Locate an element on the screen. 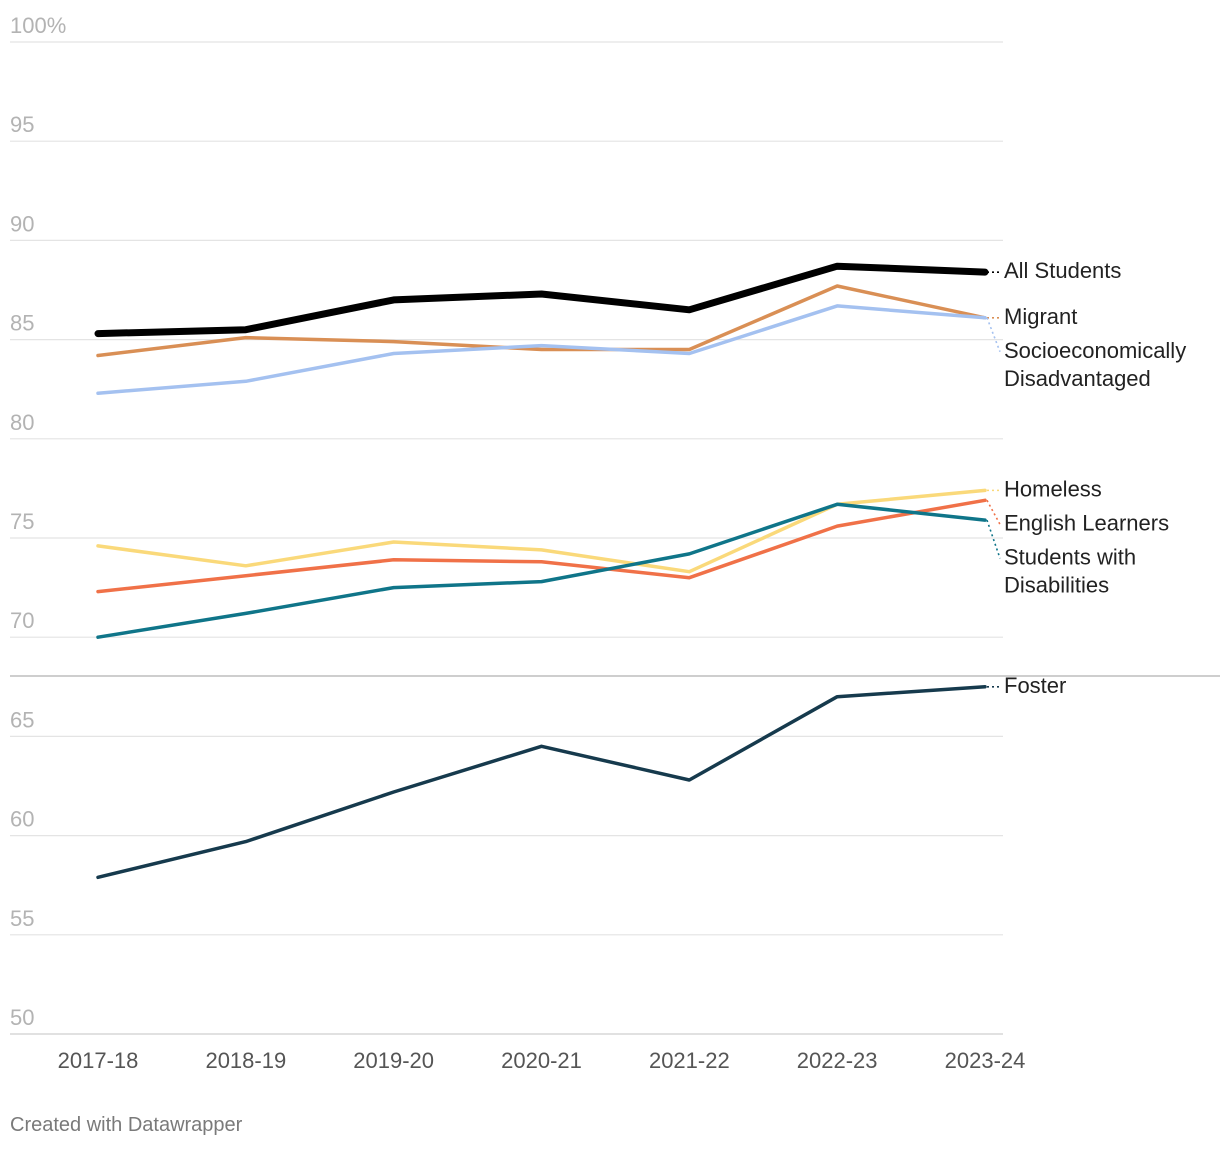 This screenshot has height=1150, width=1220. series-line-students-with-disabilities is located at coordinates (541, 570).